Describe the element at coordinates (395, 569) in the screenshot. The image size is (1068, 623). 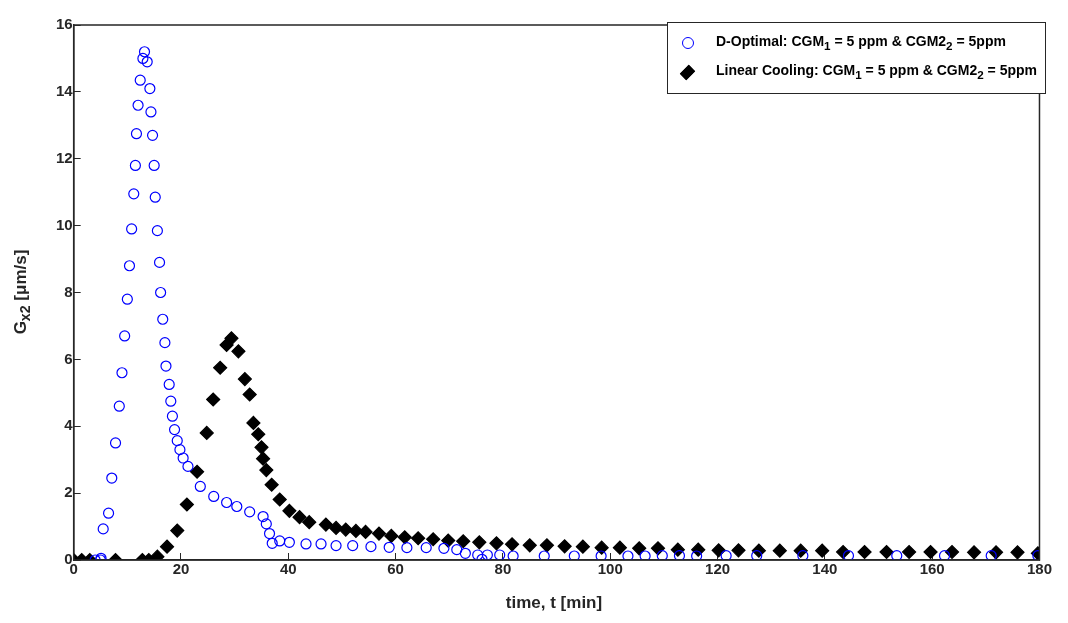
I see `x-tick-label: 60` at that location.